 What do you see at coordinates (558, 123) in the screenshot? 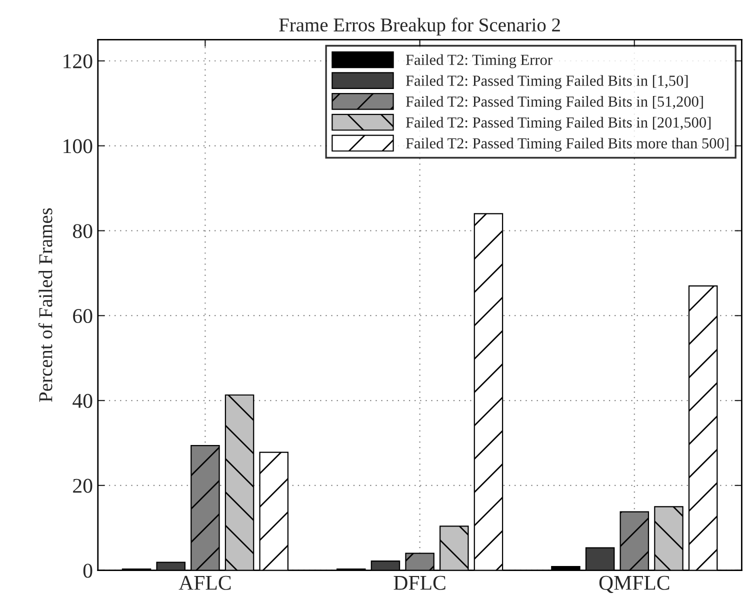
I see `legend-label: Failed T2: Passed Timing Failed Bits in [201,500]` at bounding box center [558, 123].